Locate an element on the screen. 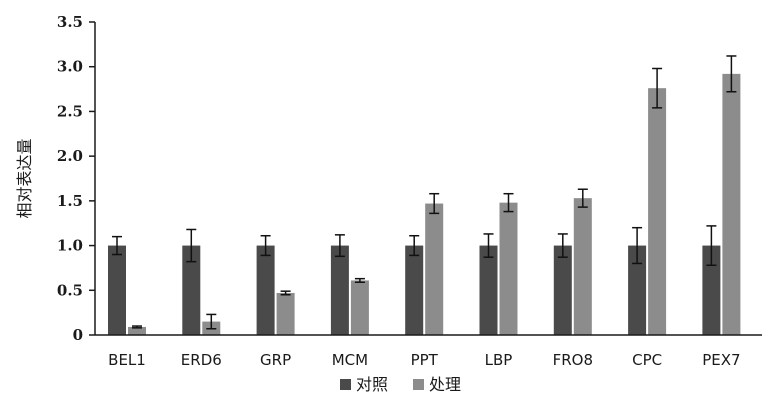 This screenshot has width=779, height=411. x-tick-label: GRP is located at coordinates (275, 360).